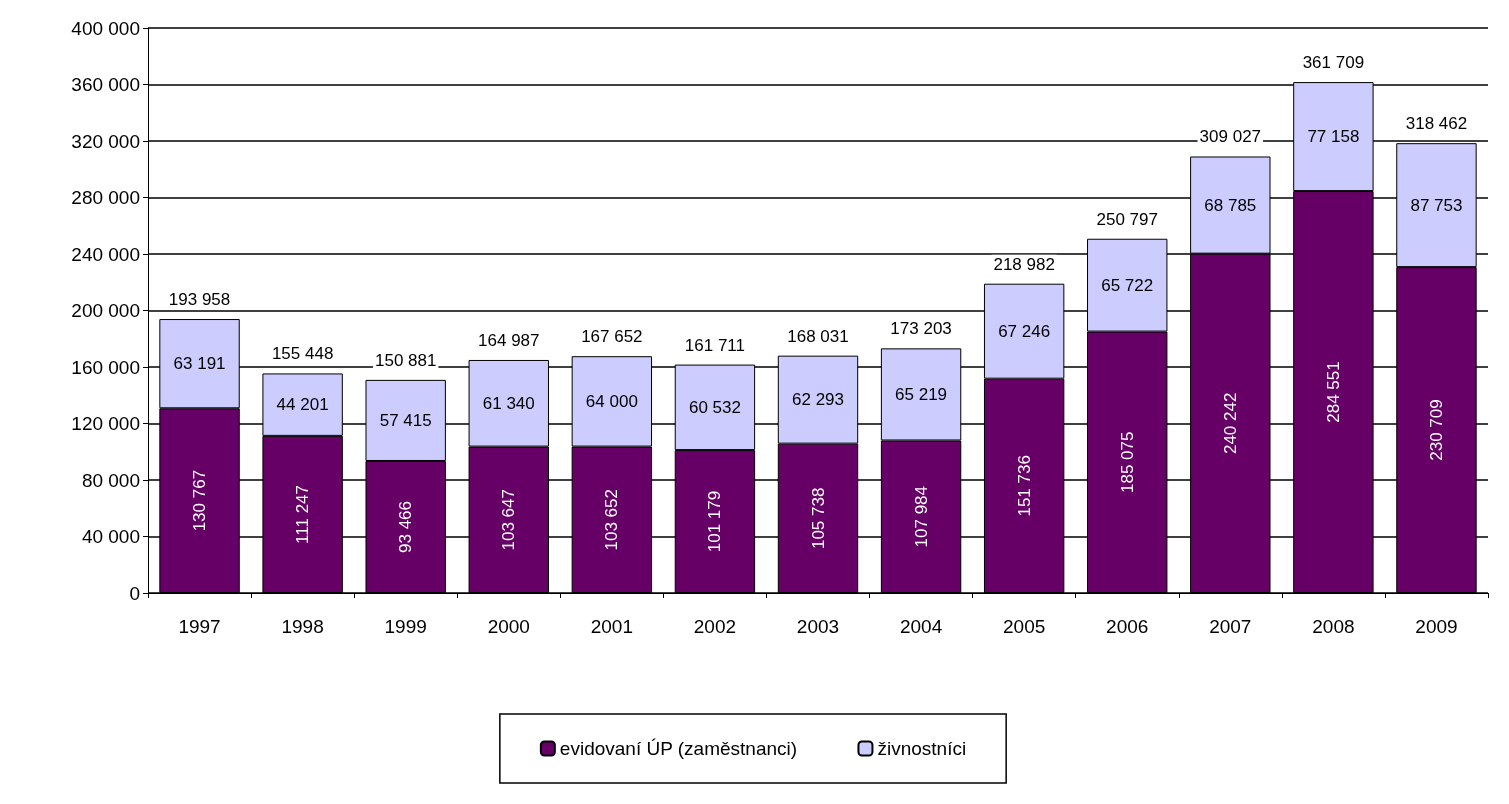 The image size is (1509, 804). I want to click on x-tick-label: 1997, so click(199, 626).